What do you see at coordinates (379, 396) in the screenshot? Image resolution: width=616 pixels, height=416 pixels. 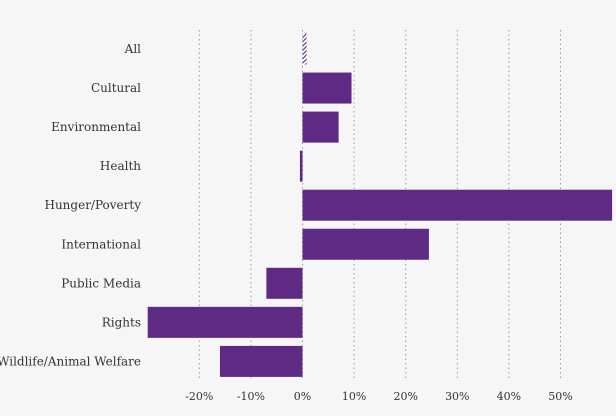 I see `x-axis-tick-labels: -20% -10% 0% 10% 20% 30% 40% 50%` at bounding box center [379, 396].